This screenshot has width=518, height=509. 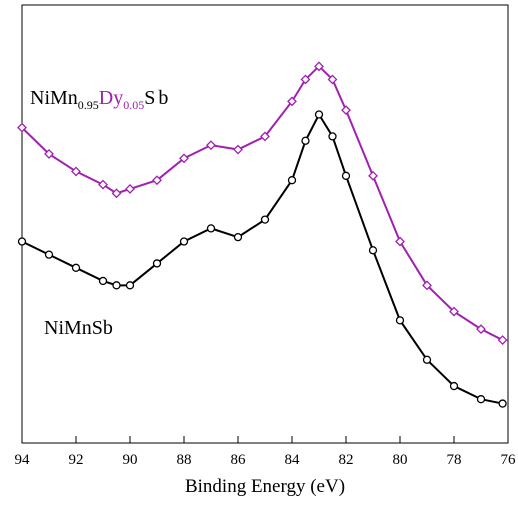 I want to click on x-tick-label: 82, so click(x=346, y=460).